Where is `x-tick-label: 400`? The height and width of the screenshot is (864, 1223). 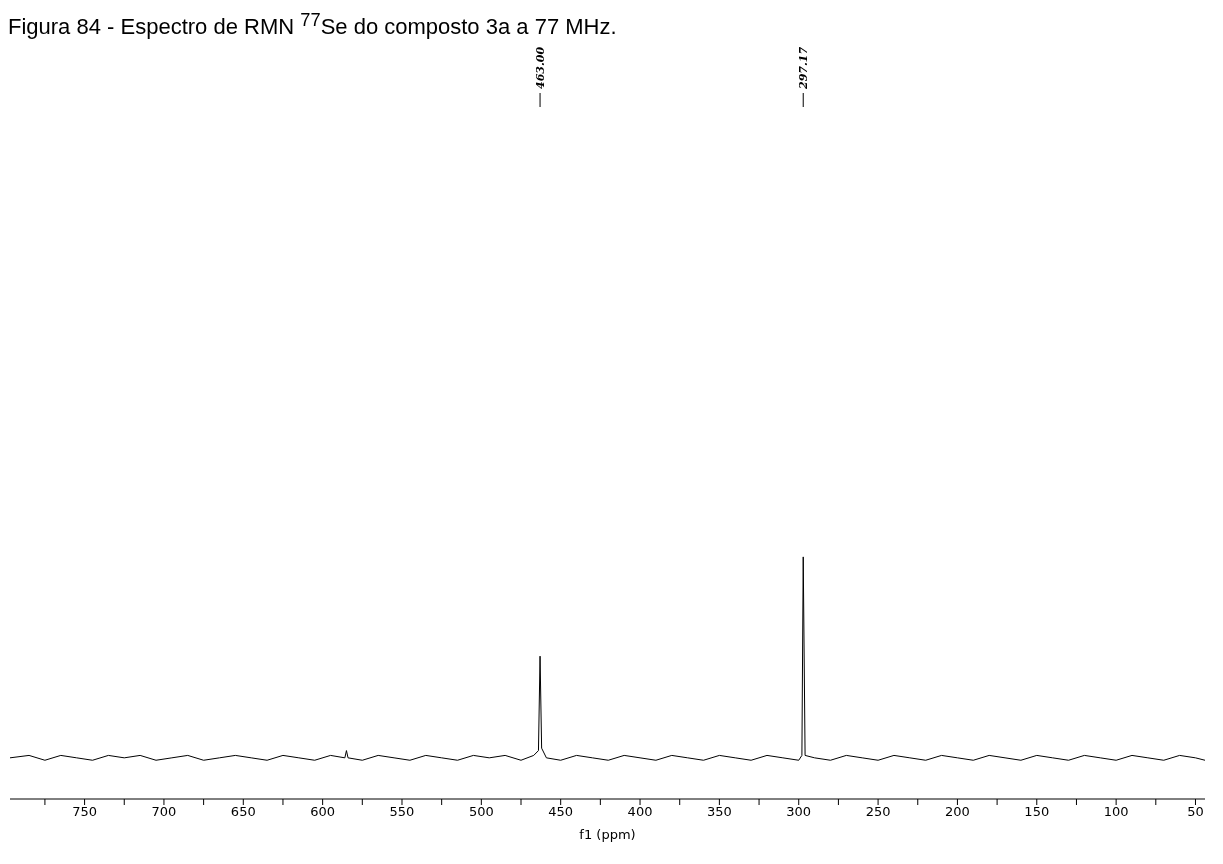 x-tick-label: 400 is located at coordinates (640, 812).